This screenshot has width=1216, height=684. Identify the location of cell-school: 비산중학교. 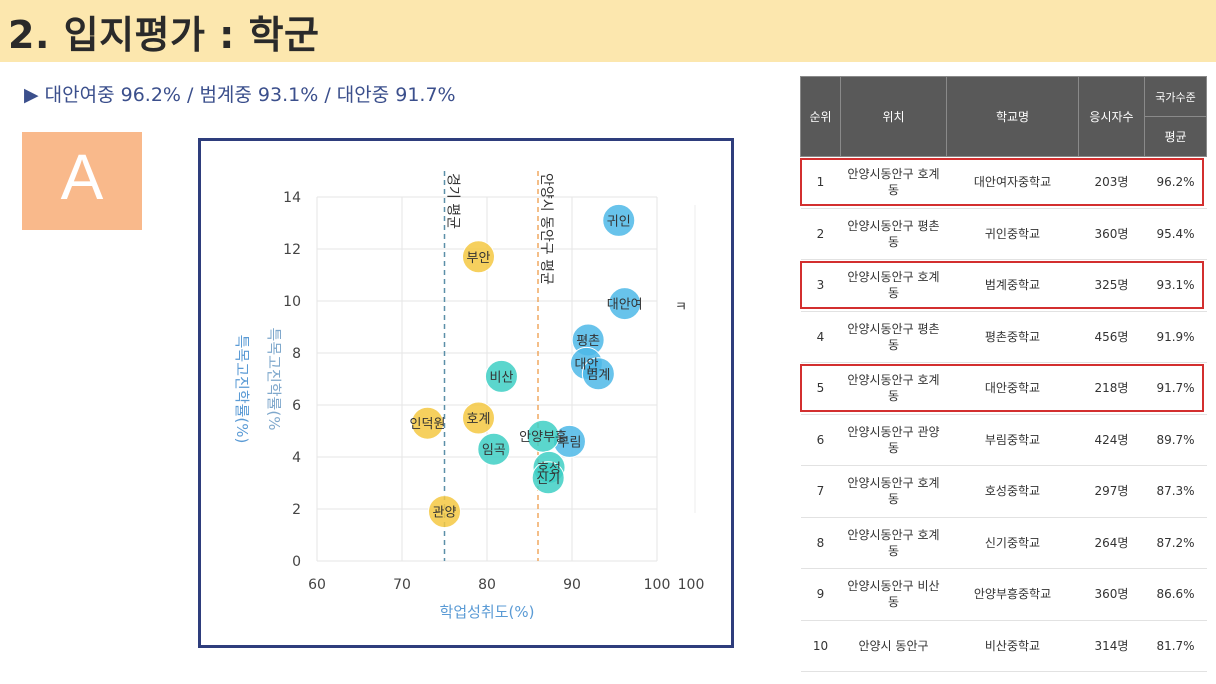
(1012, 646).